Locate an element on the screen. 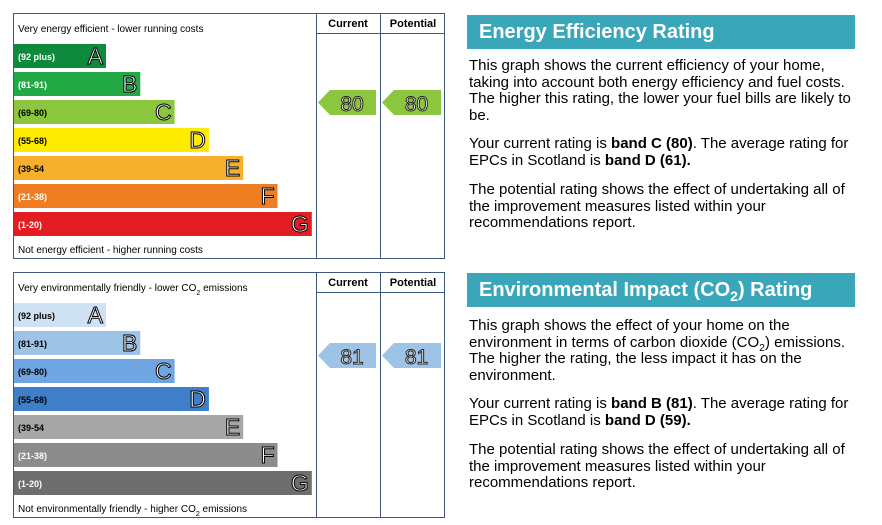 The height and width of the screenshot is (525, 882). text-run: band D (59). is located at coordinates (647, 420).